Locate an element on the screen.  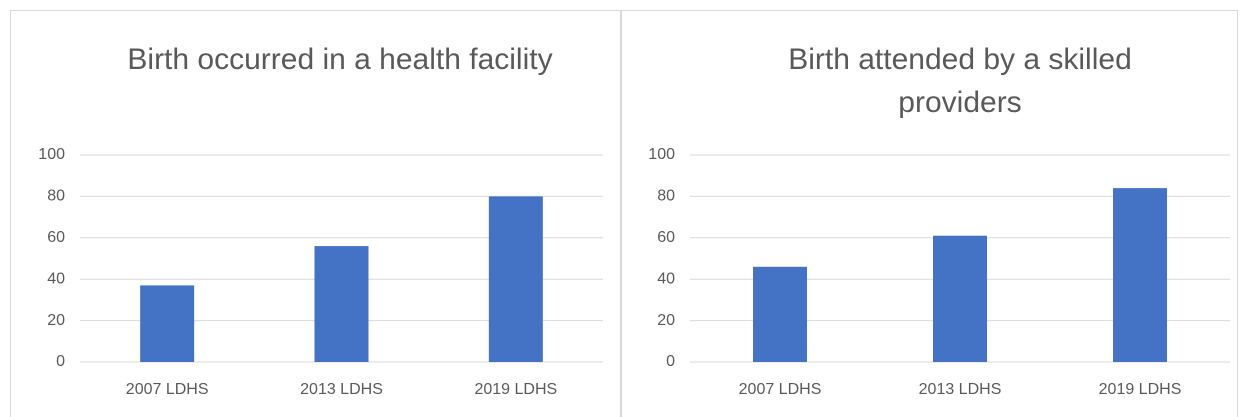
chart-title: Birth attended by a skilled providers is located at coordinates (960, 81).